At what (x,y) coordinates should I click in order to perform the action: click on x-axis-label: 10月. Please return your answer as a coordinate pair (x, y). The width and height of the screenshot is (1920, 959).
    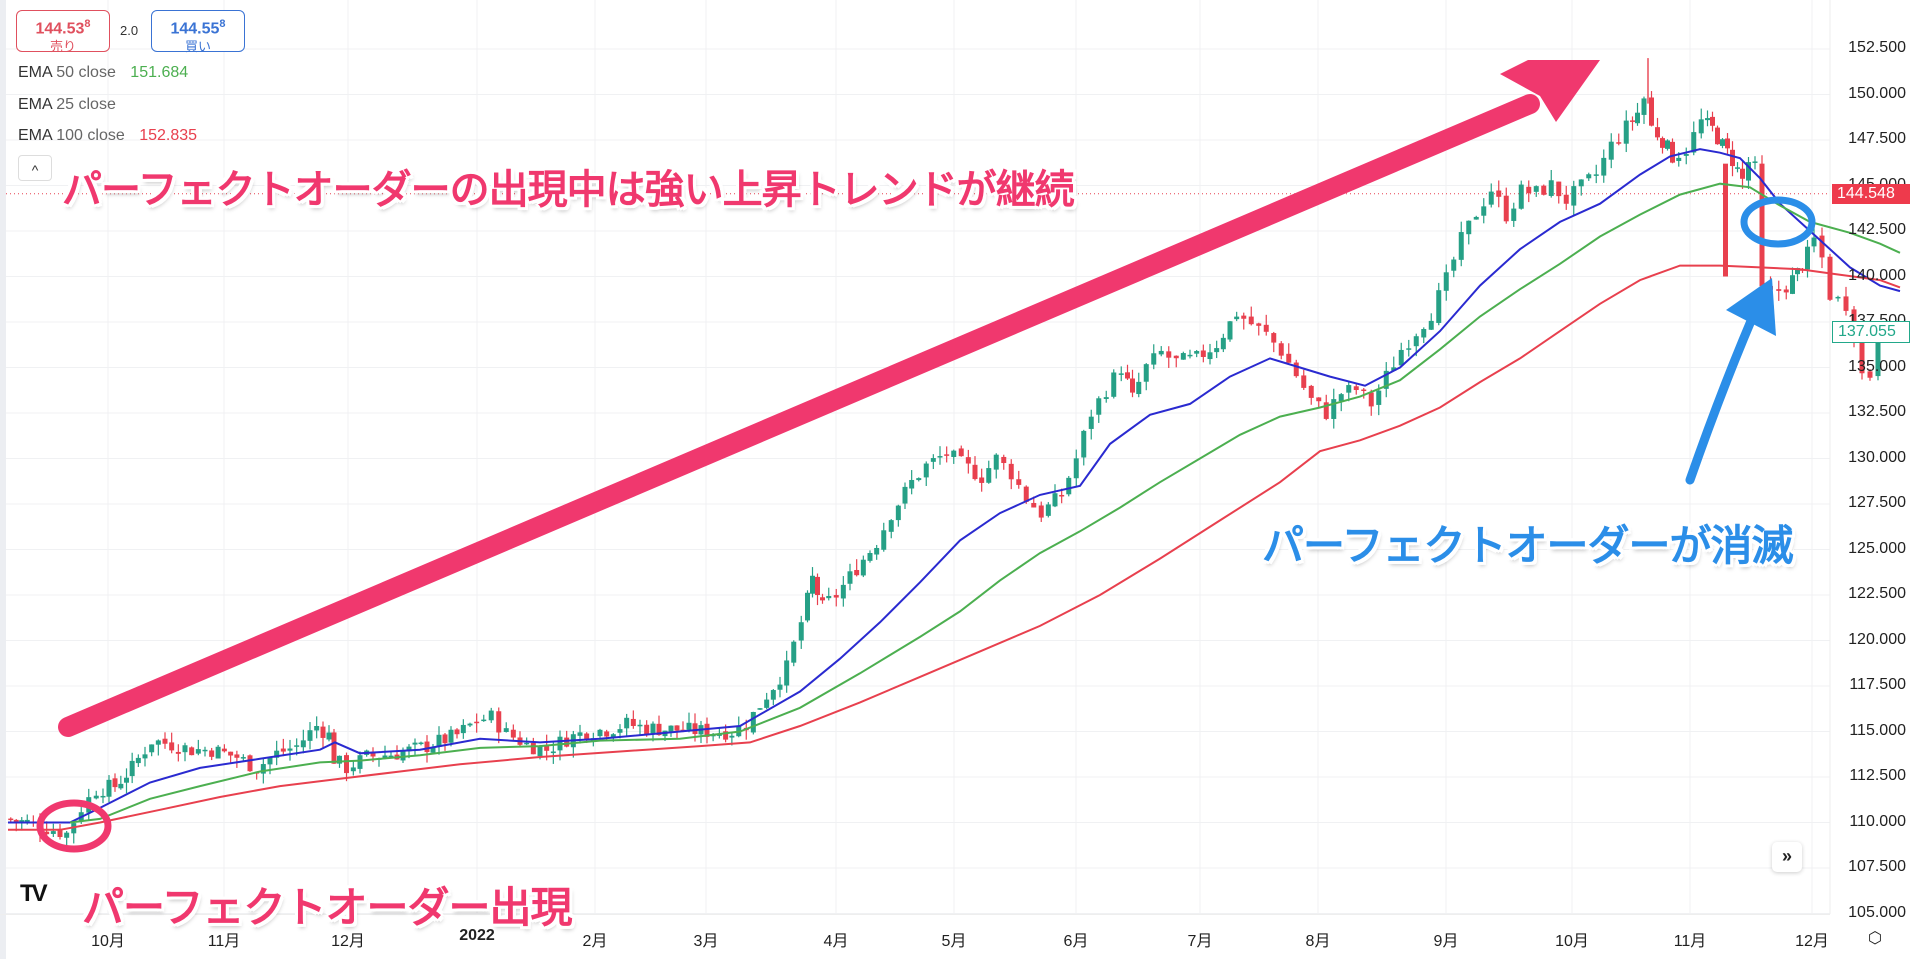
    Looking at the image, I should click on (1572, 941).